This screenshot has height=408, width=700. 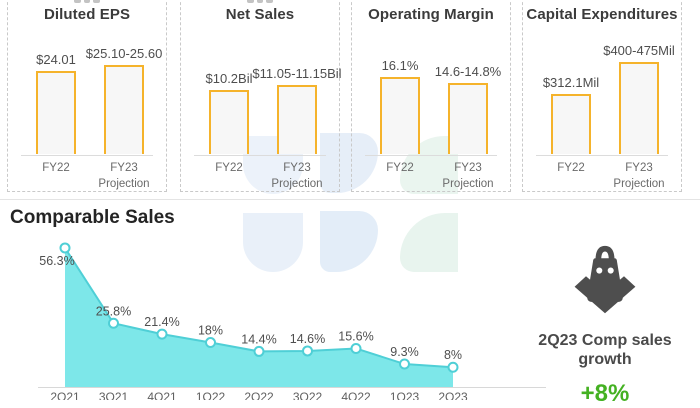 I want to click on data-point-label: 56.3%, so click(x=56, y=261).